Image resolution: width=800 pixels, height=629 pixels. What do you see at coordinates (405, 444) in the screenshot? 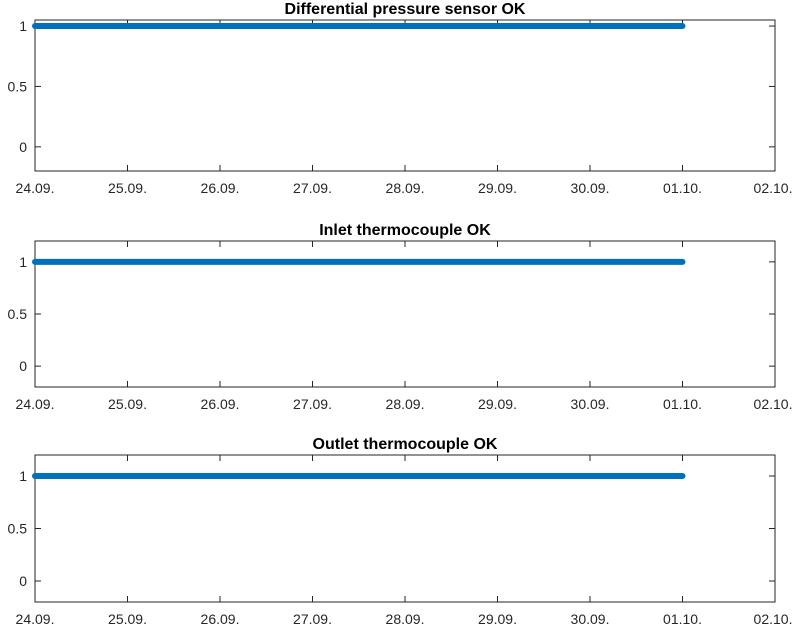
I see `chart-title: Outlet thermocouple OK` at bounding box center [405, 444].